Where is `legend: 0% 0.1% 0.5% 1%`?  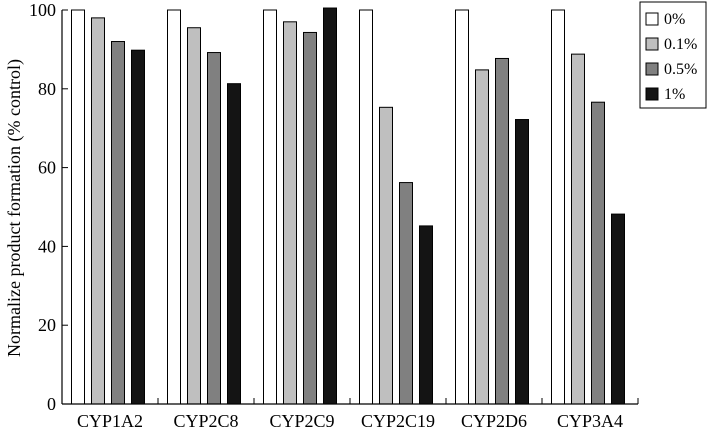 legend: 0% 0.1% 0.5% 1% is located at coordinates (673, 55).